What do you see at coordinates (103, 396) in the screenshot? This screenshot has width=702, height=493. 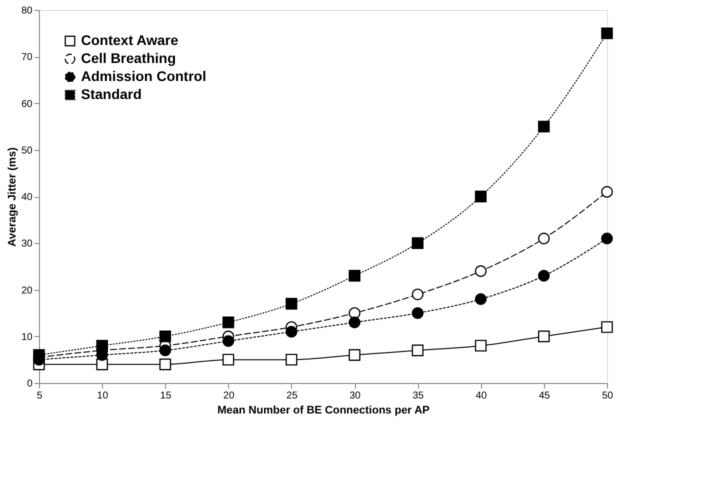 I see `x-tick-label: 10` at bounding box center [103, 396].